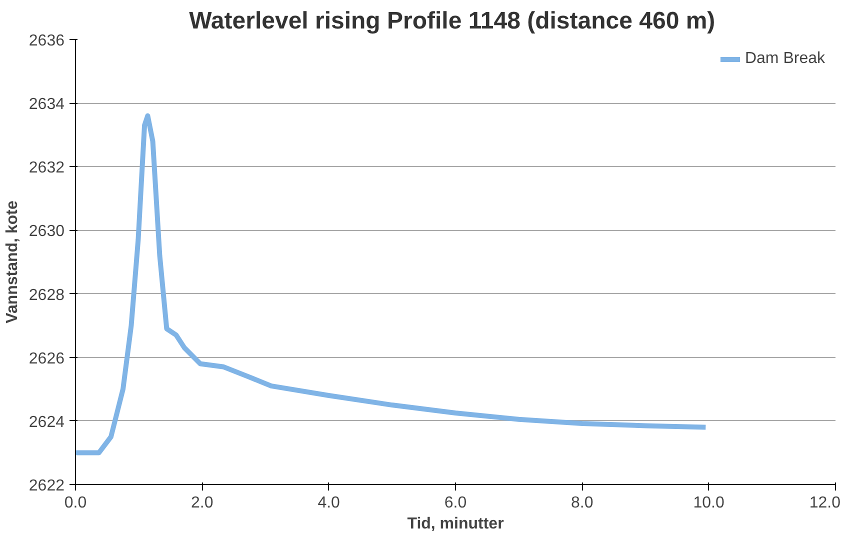  I want to click on y-tick-label: 2622, so click(46, 486).